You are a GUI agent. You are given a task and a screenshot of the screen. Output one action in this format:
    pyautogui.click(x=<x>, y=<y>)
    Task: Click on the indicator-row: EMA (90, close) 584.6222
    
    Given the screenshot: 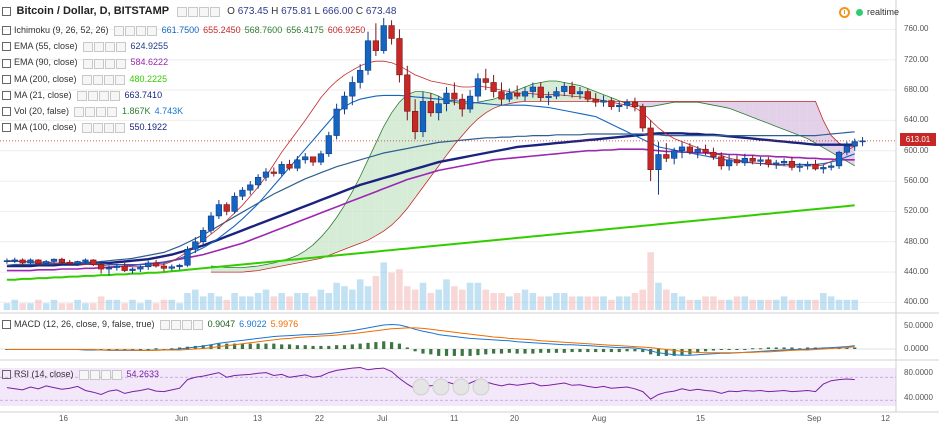 What is the action you would take?
    pyautogui.click(x=85, y=62)
    